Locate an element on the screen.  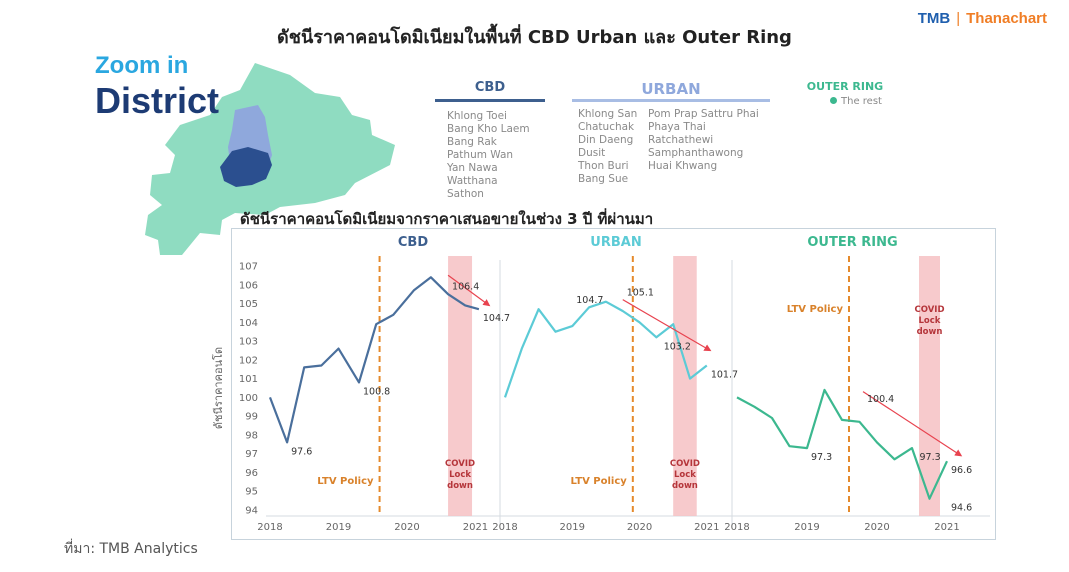
outer-ring-header: OUTER RING is located at coordinates (845, 86).